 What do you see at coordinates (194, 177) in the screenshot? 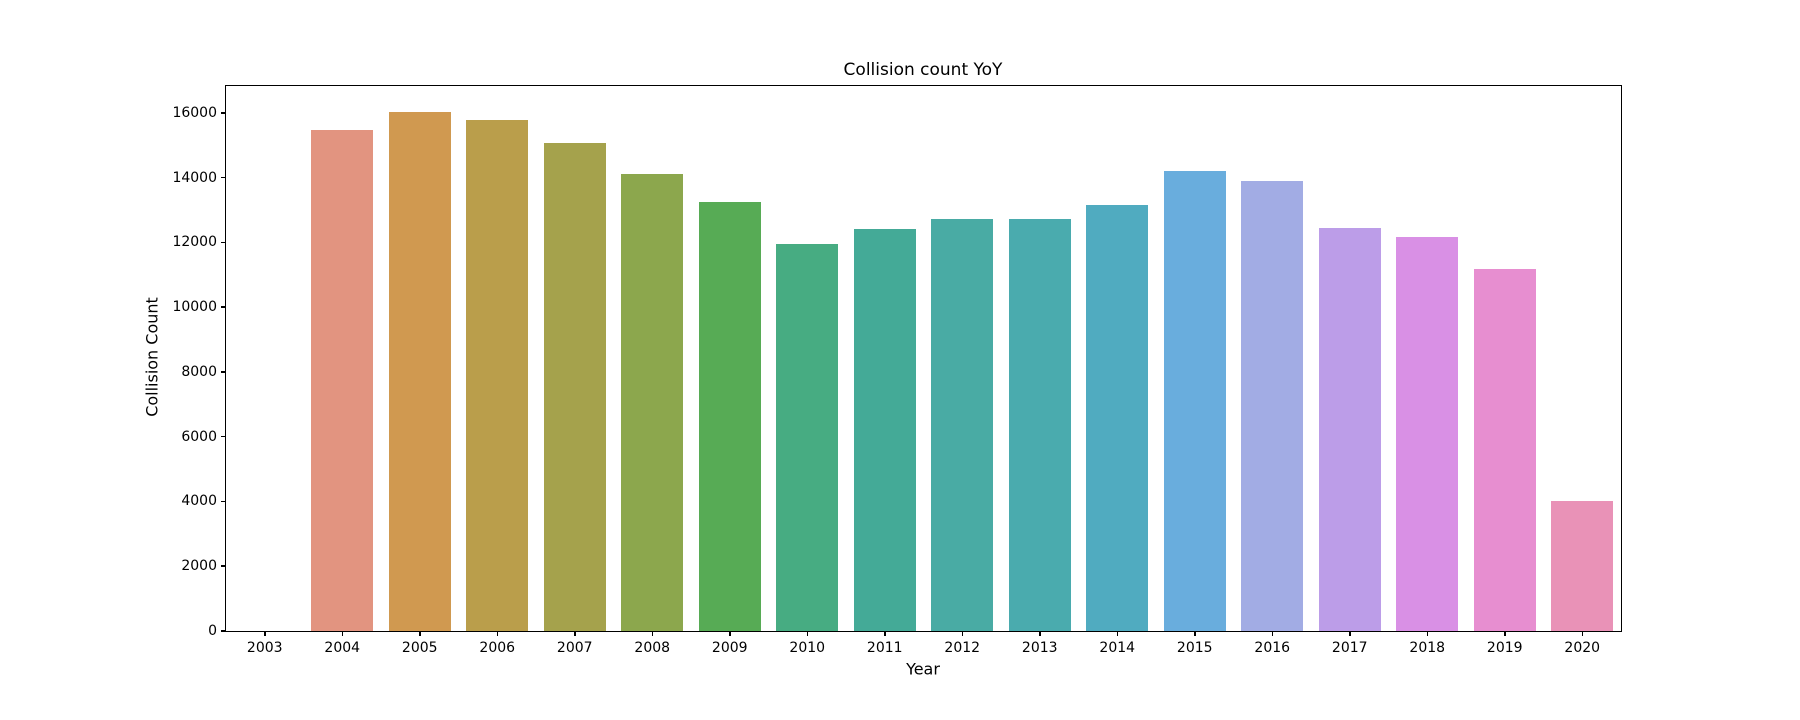
I see `y-tick-label-14000: 14000` at bounding box center [194, 177].